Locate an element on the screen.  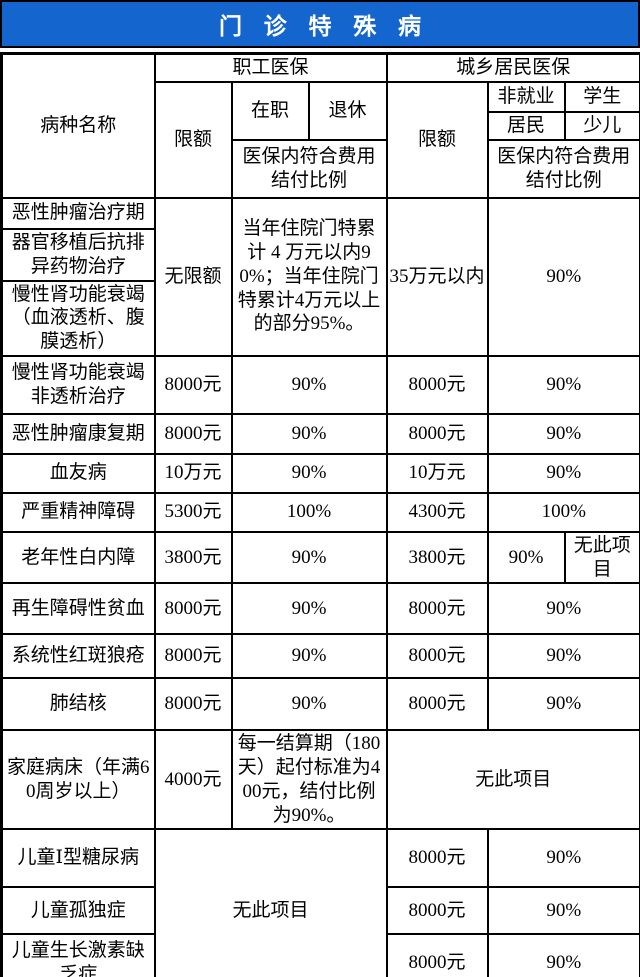
disease-cell: 器官移植后抗排异药物治疗 is located at coordinates (78, 254).